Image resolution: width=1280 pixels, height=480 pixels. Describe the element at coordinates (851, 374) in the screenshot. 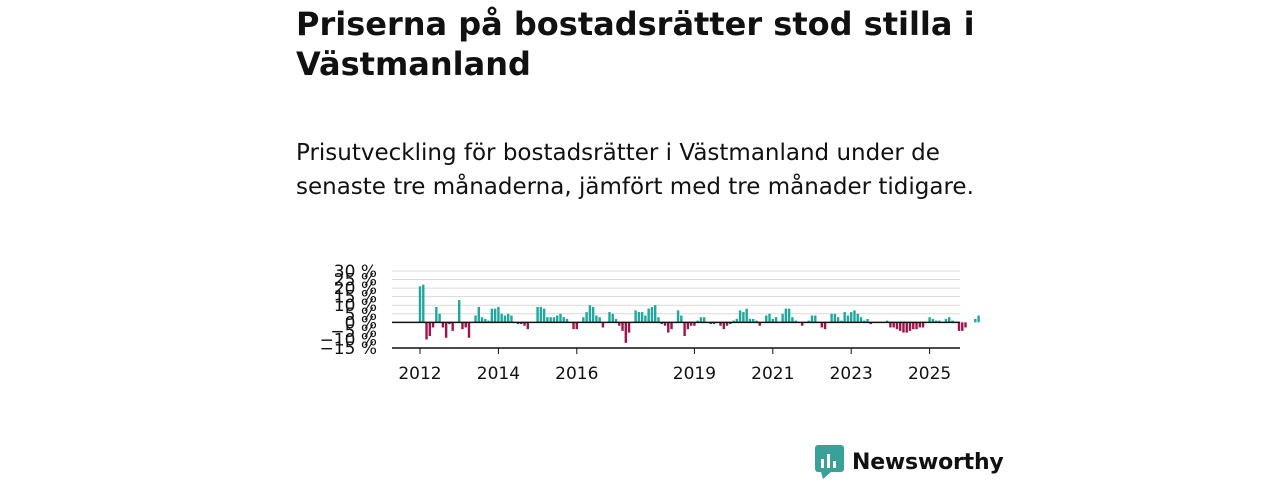

I see `x-tick-label: 2023` at that location.